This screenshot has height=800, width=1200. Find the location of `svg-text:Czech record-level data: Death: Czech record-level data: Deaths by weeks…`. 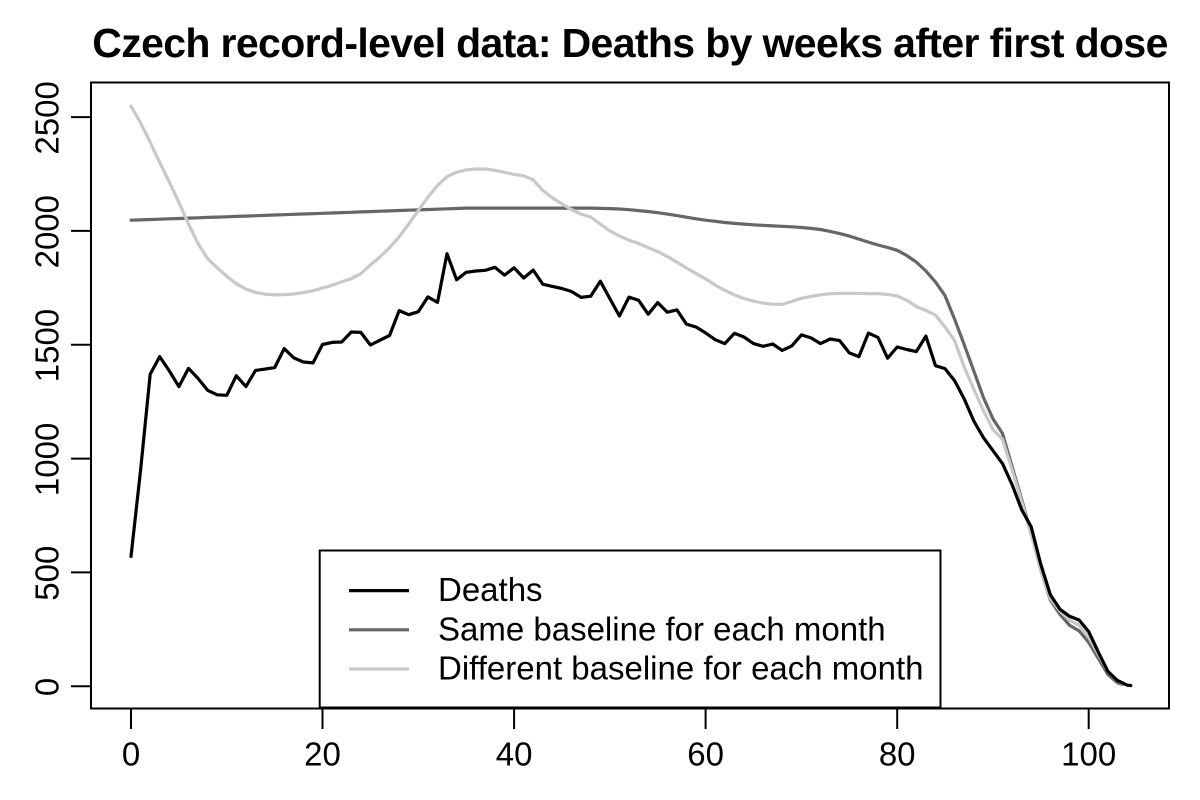

svg-text:Czech record-level data: Death: Czech record-level data: Deaths by weeks… is located at coordinates (630, 43).